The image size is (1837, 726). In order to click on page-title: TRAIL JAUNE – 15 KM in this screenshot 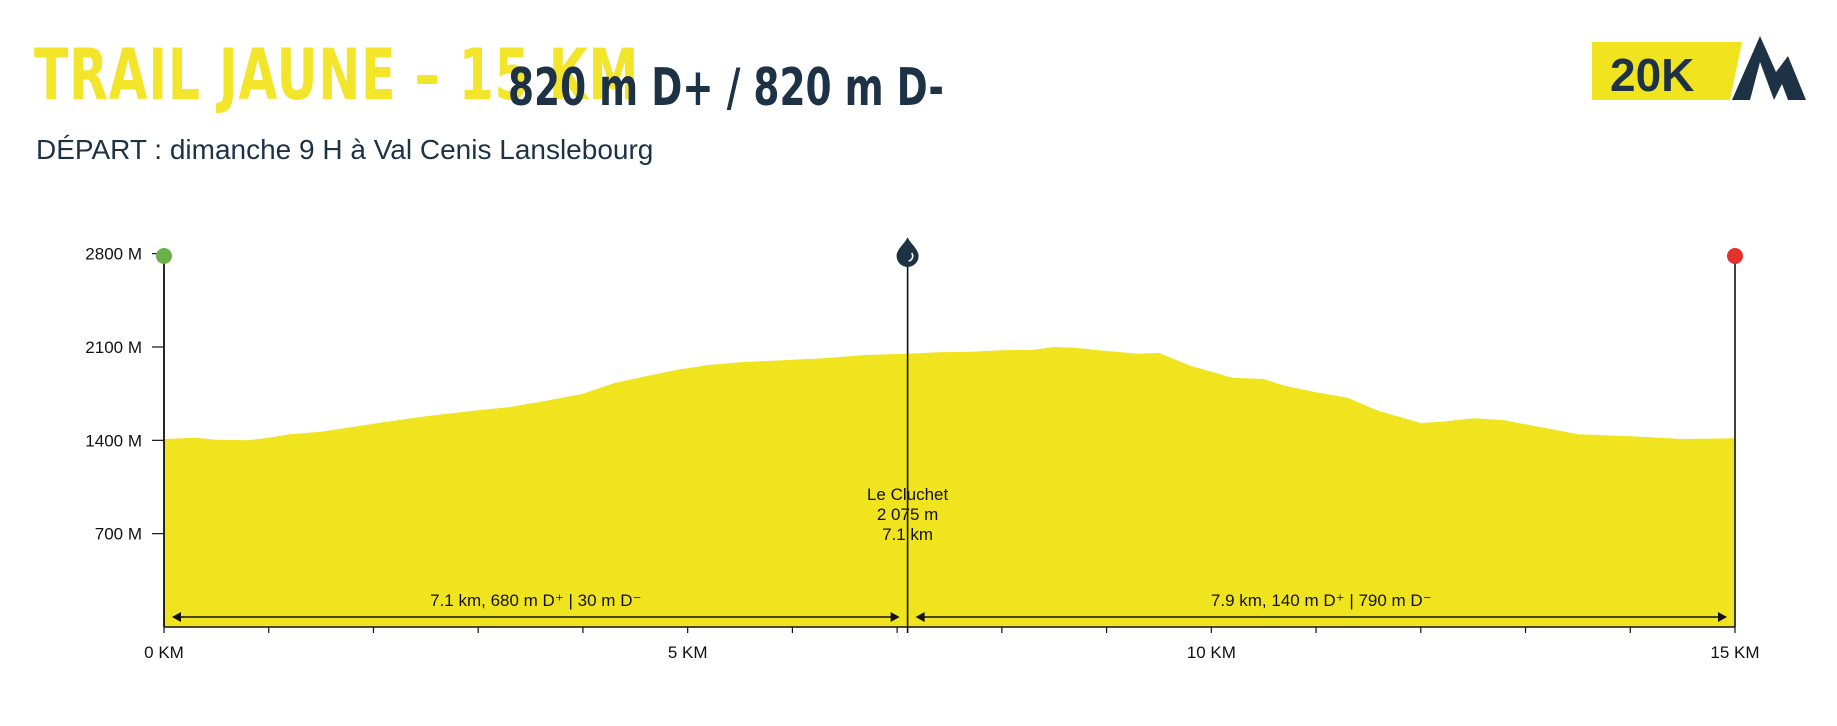, I will do `click(337, 75)`.